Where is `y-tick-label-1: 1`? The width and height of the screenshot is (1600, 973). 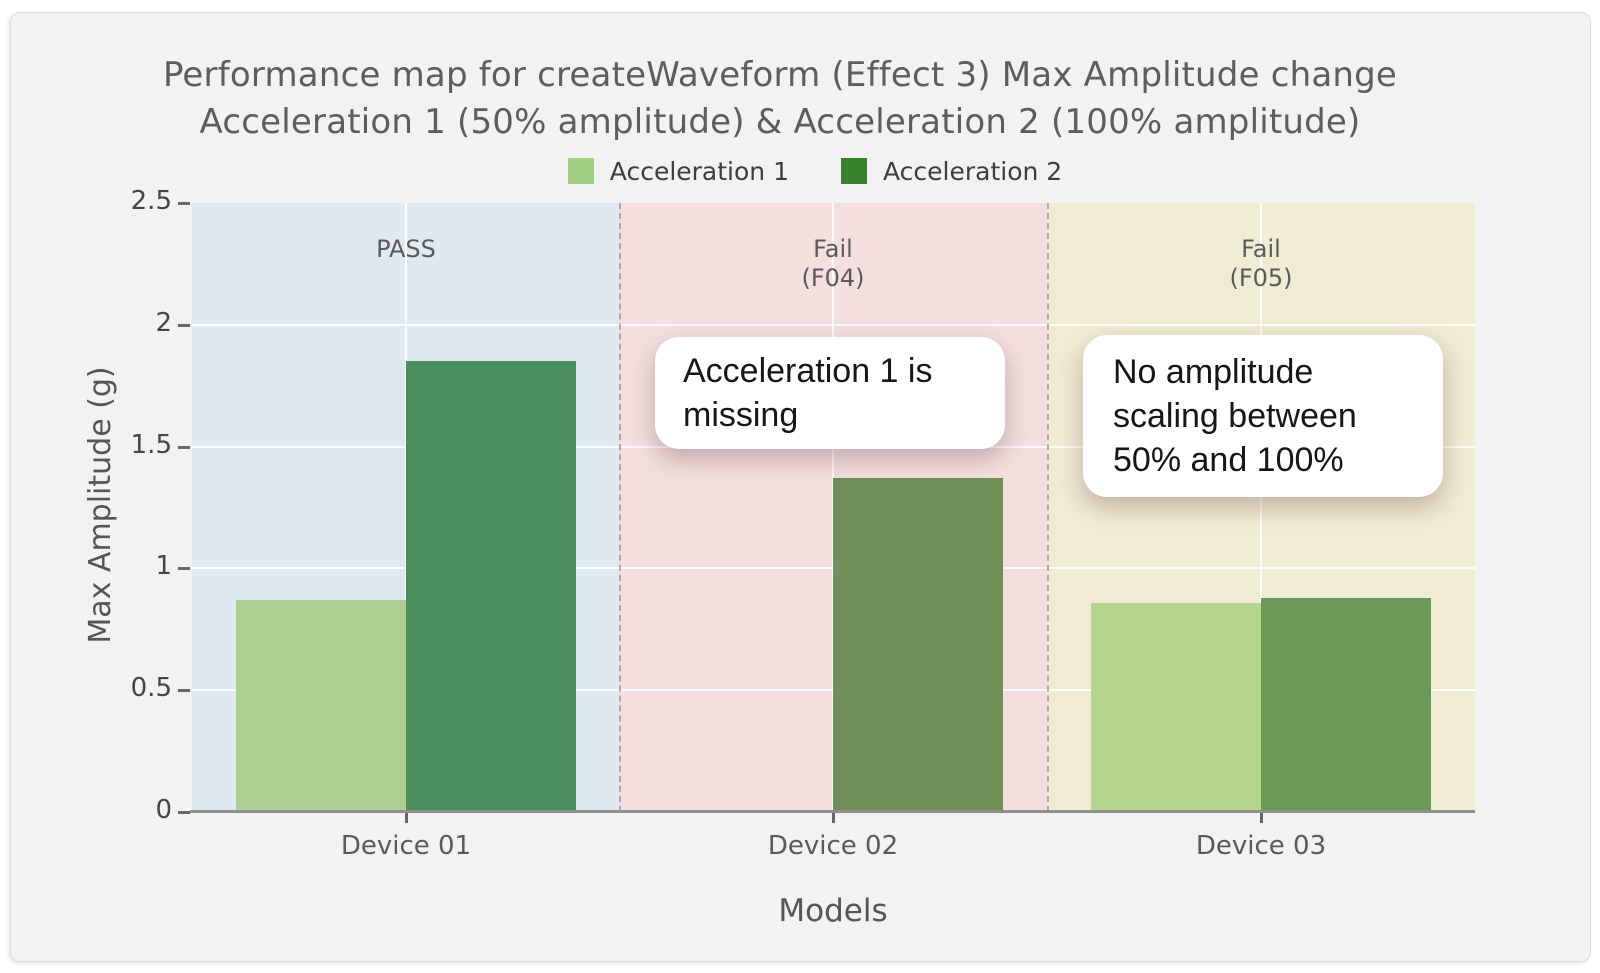
y-tick-label-1: 1 is located at coordinates (163, 566).